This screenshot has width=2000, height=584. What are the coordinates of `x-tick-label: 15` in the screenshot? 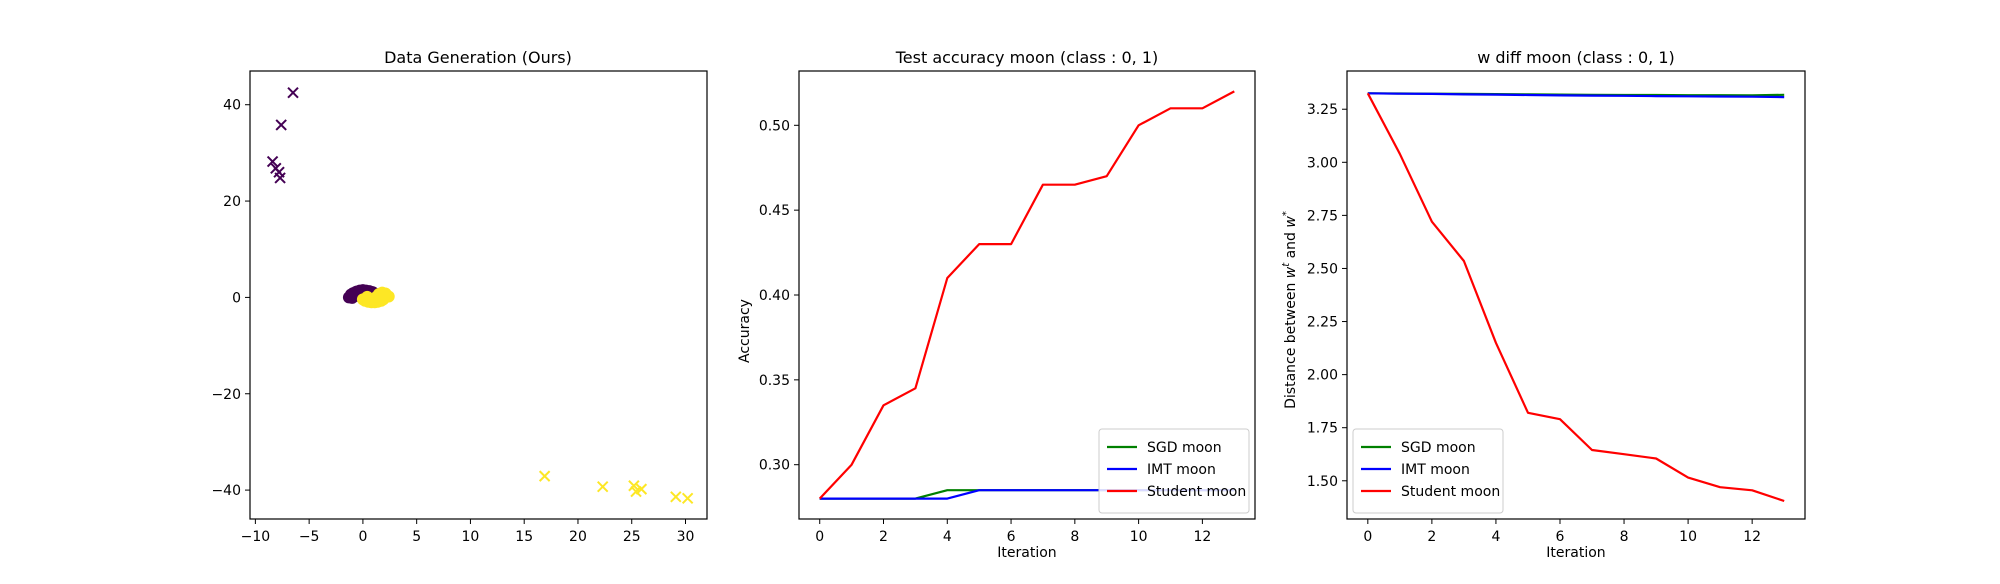 It's located at (524, 537).